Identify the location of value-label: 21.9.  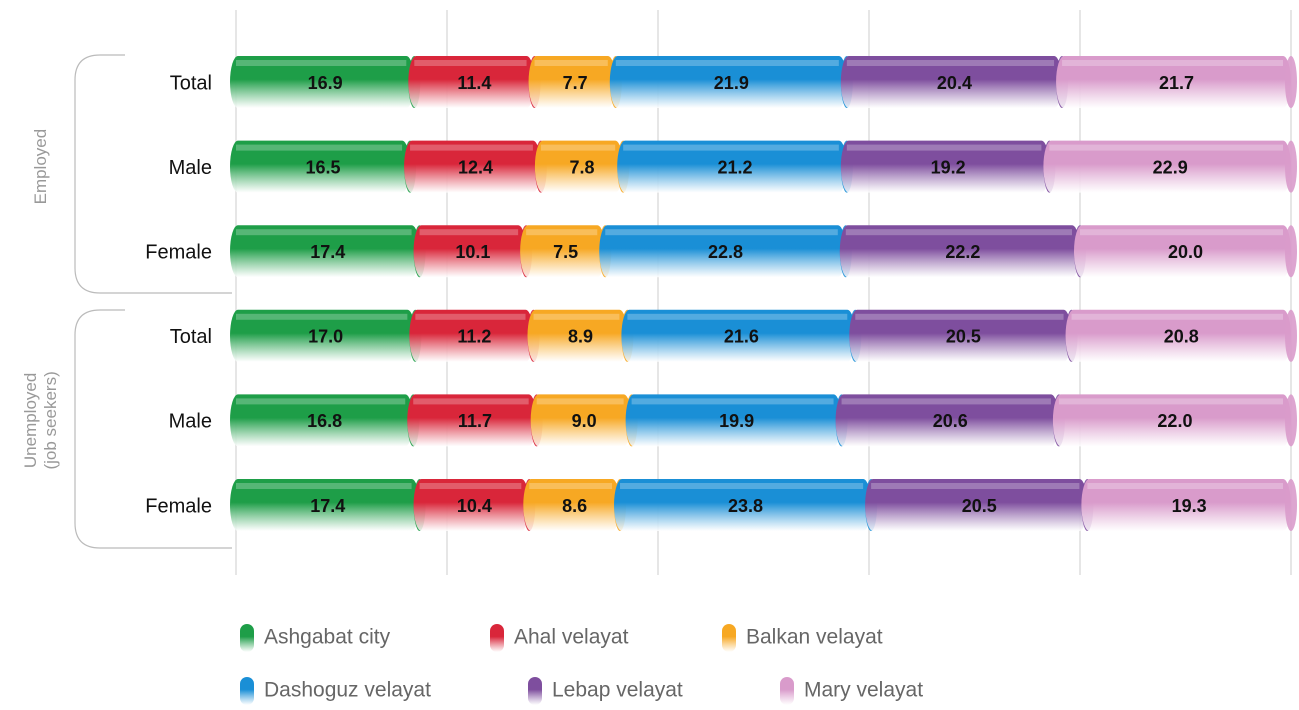
(731, 83).